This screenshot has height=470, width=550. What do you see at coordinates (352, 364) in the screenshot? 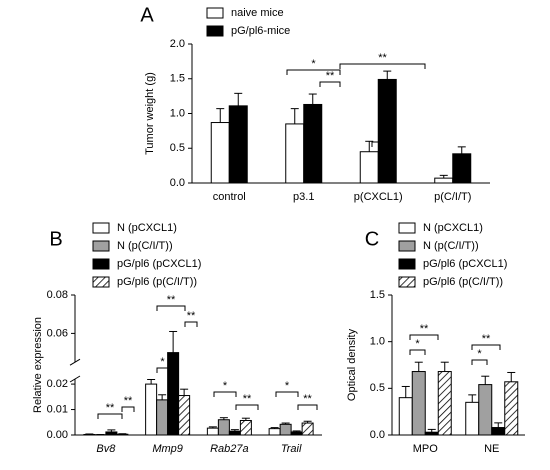
I see `y-axis-label: Optical density` at bounding box center [352, 364].